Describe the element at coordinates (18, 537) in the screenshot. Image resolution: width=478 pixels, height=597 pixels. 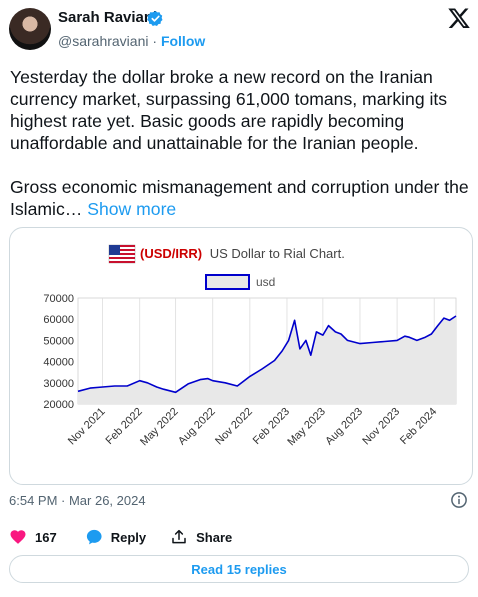
I see `heart-icon` at that location.